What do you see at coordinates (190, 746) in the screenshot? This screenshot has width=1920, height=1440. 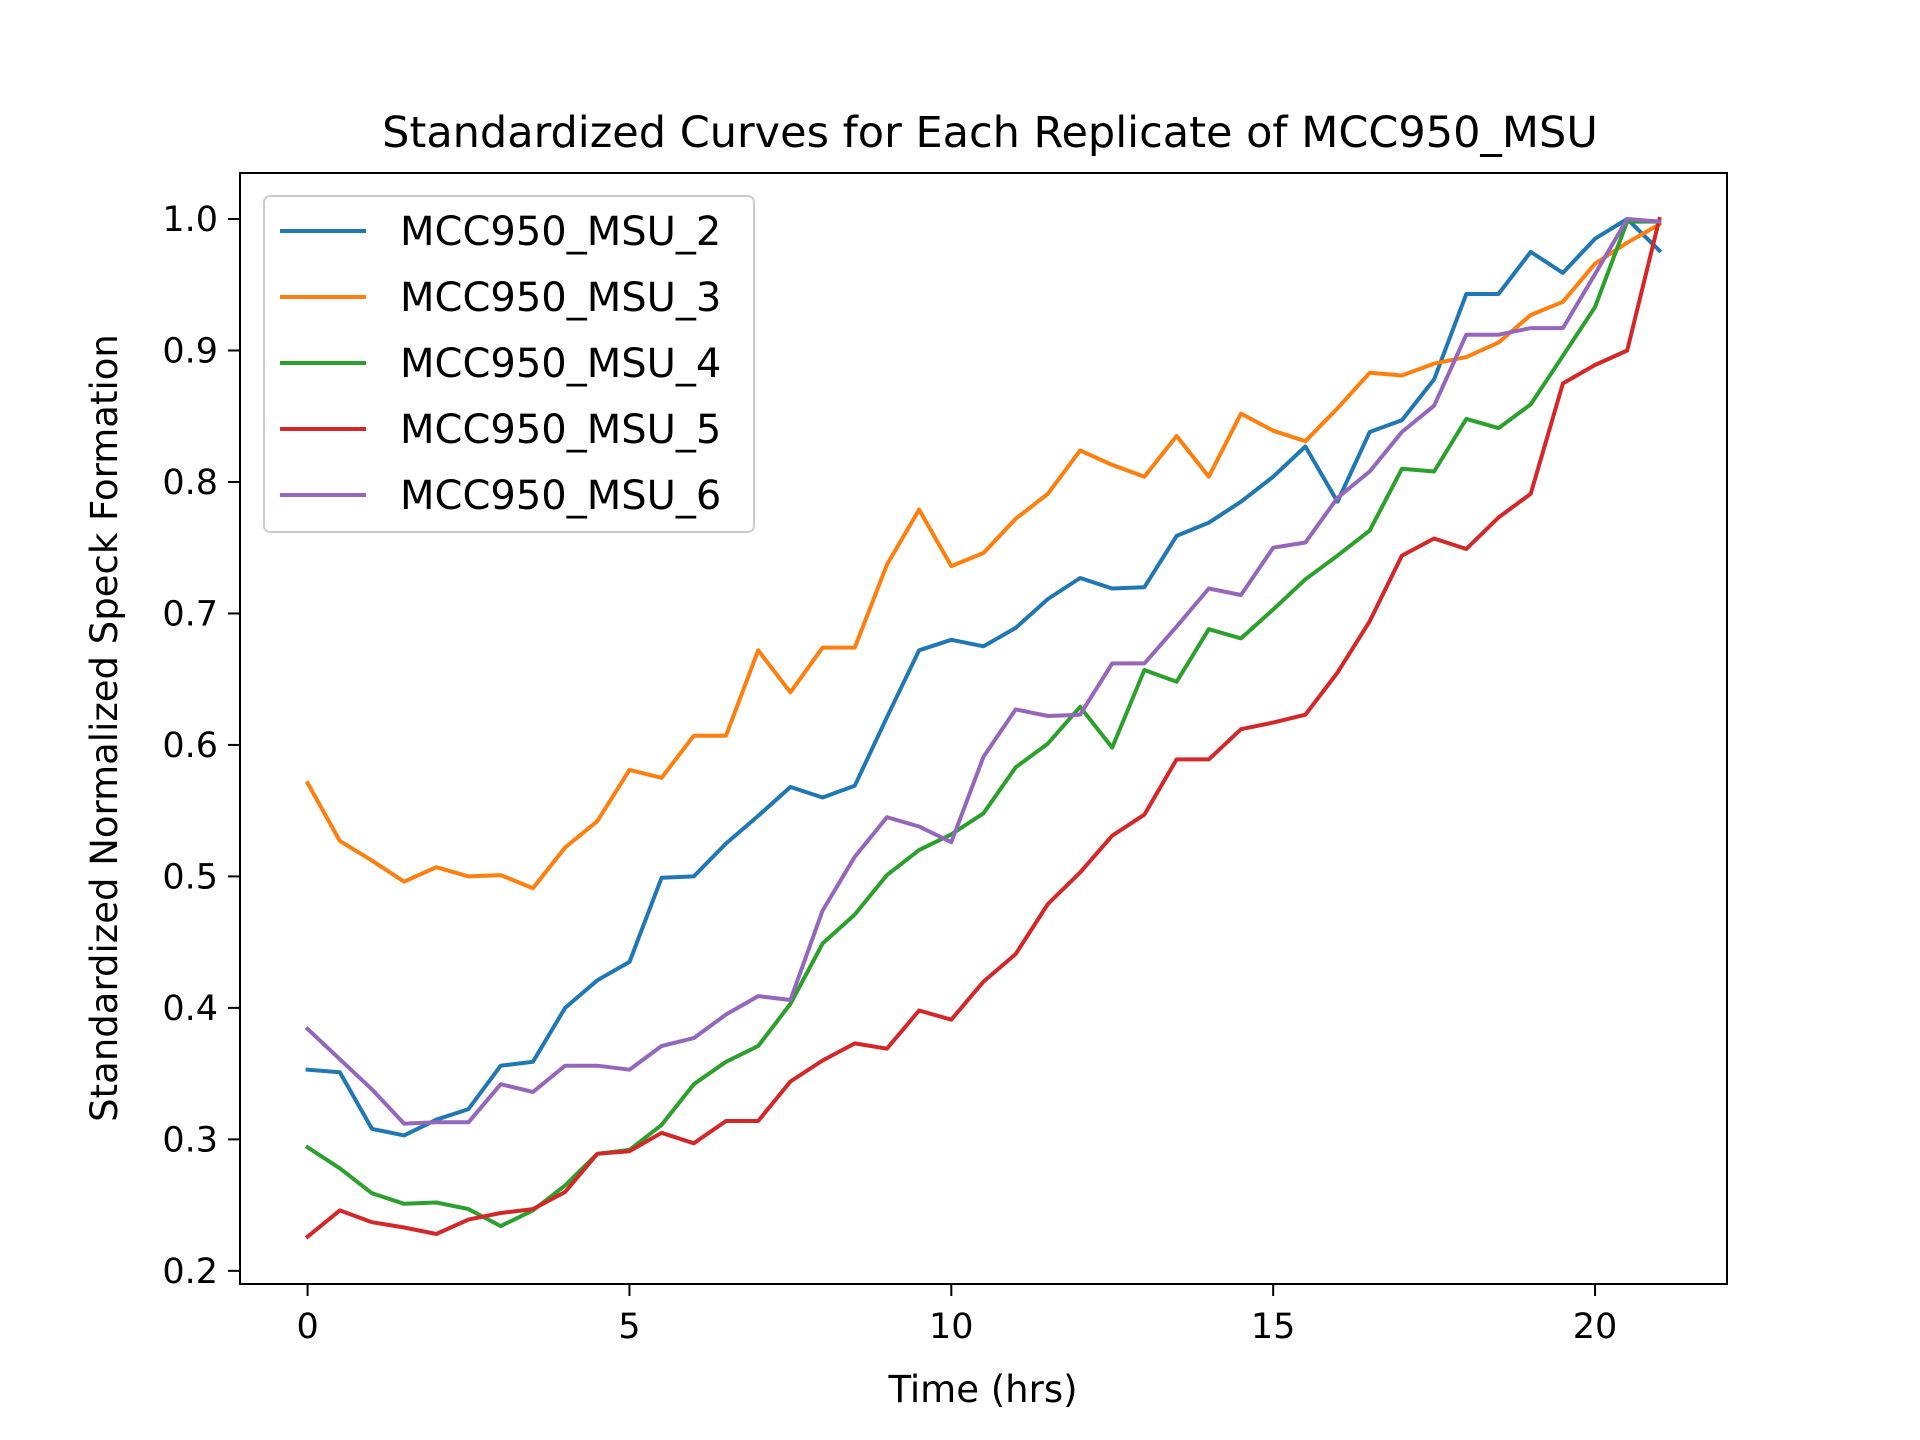 I see `y-tick-label: 0.6` at bounding box center [190, 746].